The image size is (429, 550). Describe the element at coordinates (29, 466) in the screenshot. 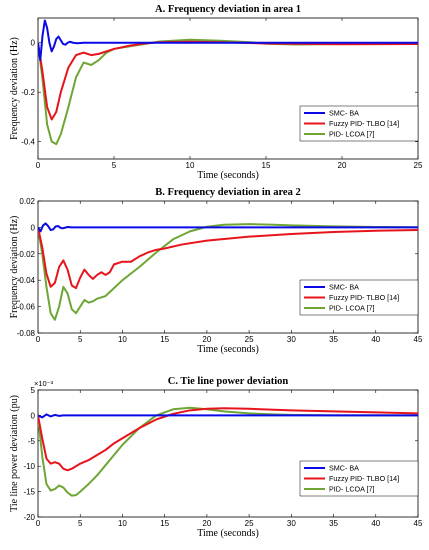

I see `y-tick-label: -10` at that location.